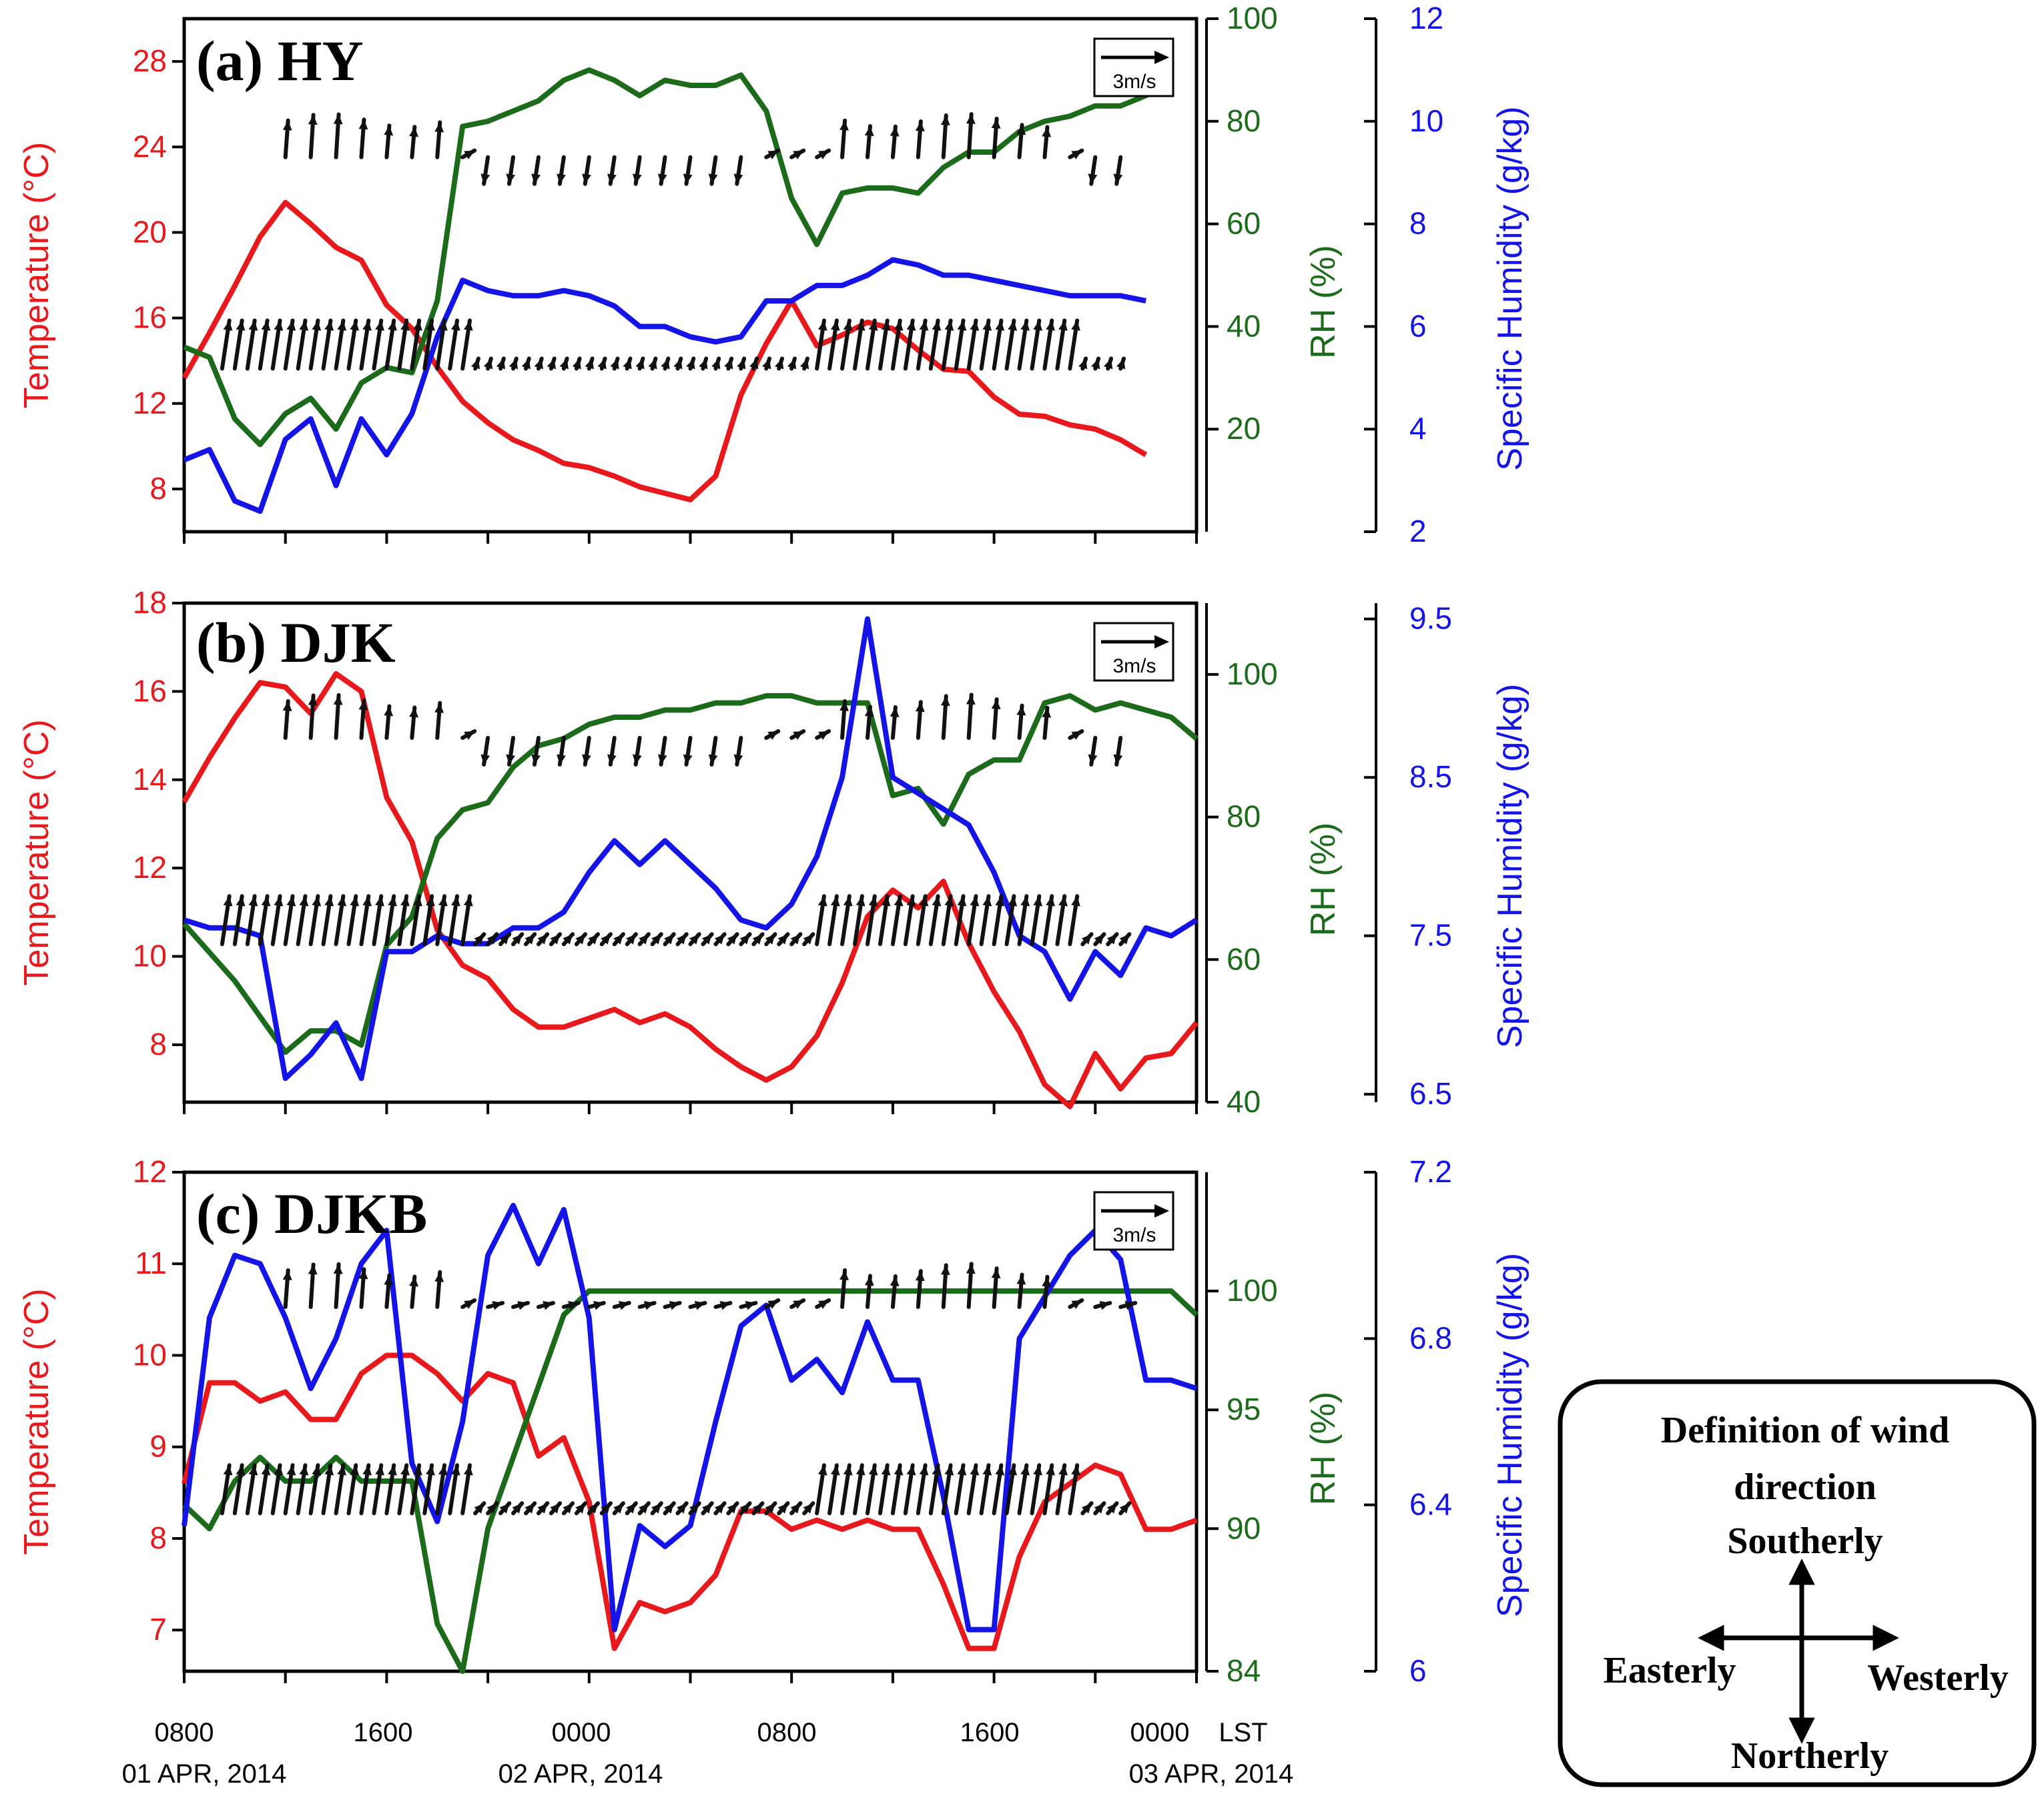  Describe the element at coordinates (1252, 1291) in the screenshot. I see `rh-tick-label: 100` at that location.